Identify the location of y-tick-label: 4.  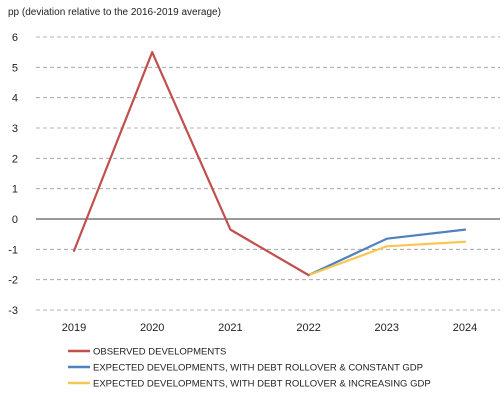
(15, 99).